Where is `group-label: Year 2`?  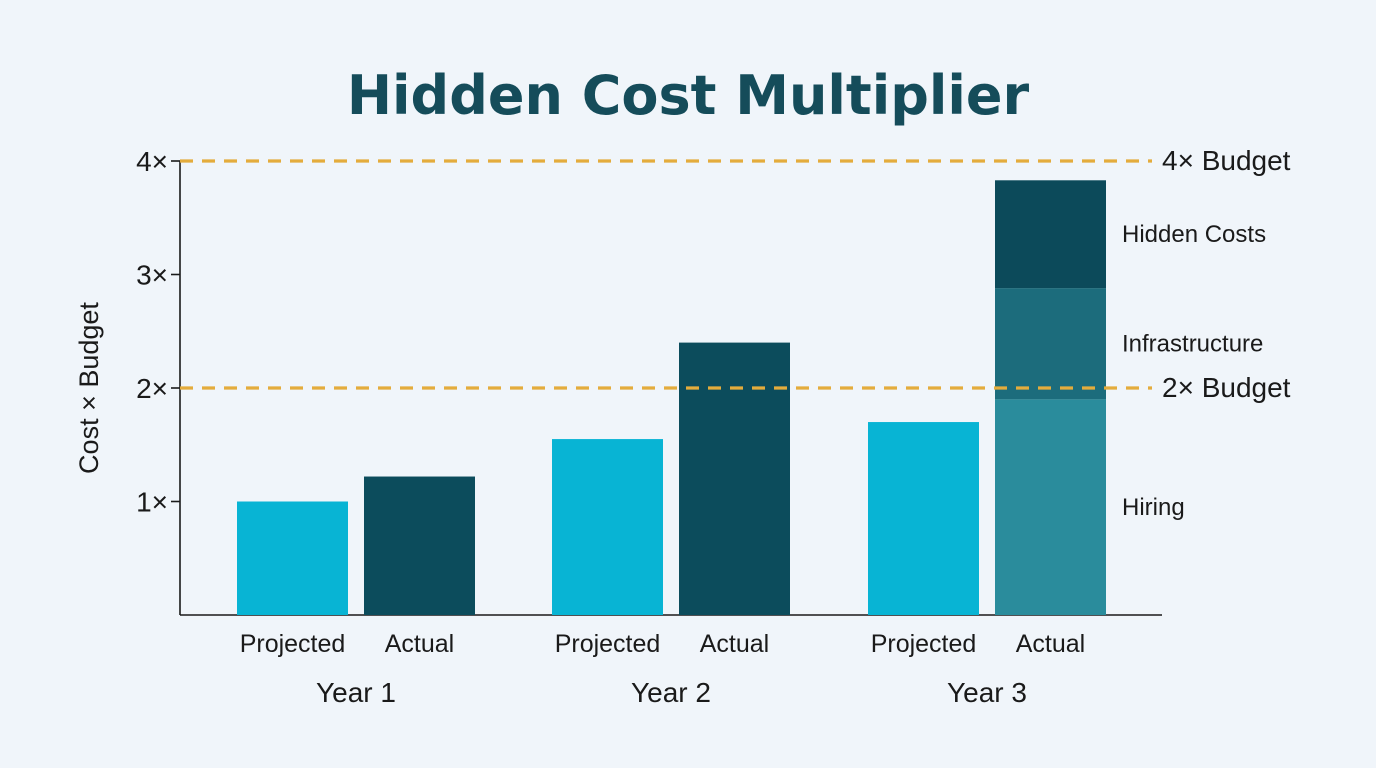
group-label: Year 2 is located at coordinates (671, 692).